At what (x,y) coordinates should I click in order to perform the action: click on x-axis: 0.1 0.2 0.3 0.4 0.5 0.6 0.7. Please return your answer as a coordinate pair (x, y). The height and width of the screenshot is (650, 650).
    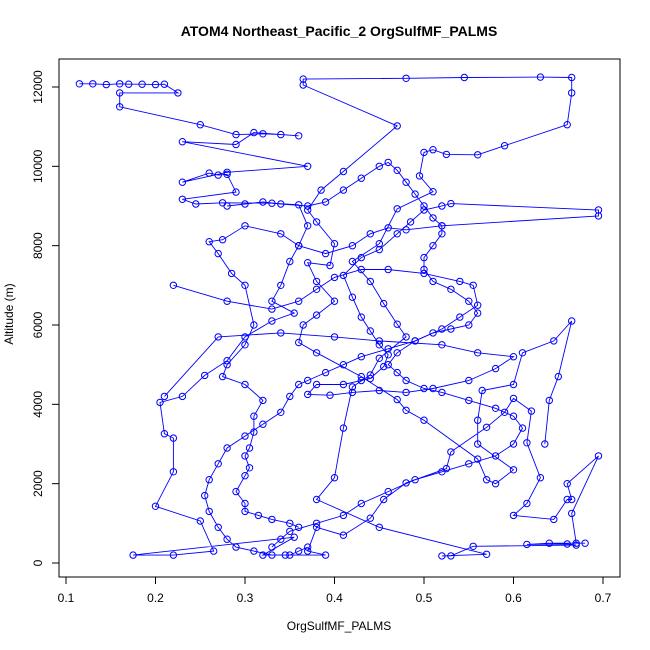
    Looking at the image, I should click on (335, 590).